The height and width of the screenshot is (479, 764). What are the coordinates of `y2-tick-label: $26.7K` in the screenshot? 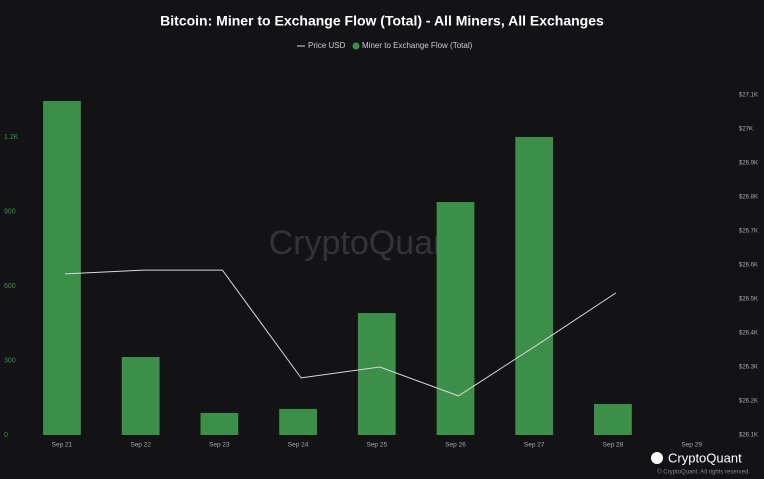 It's located at (748, 232).